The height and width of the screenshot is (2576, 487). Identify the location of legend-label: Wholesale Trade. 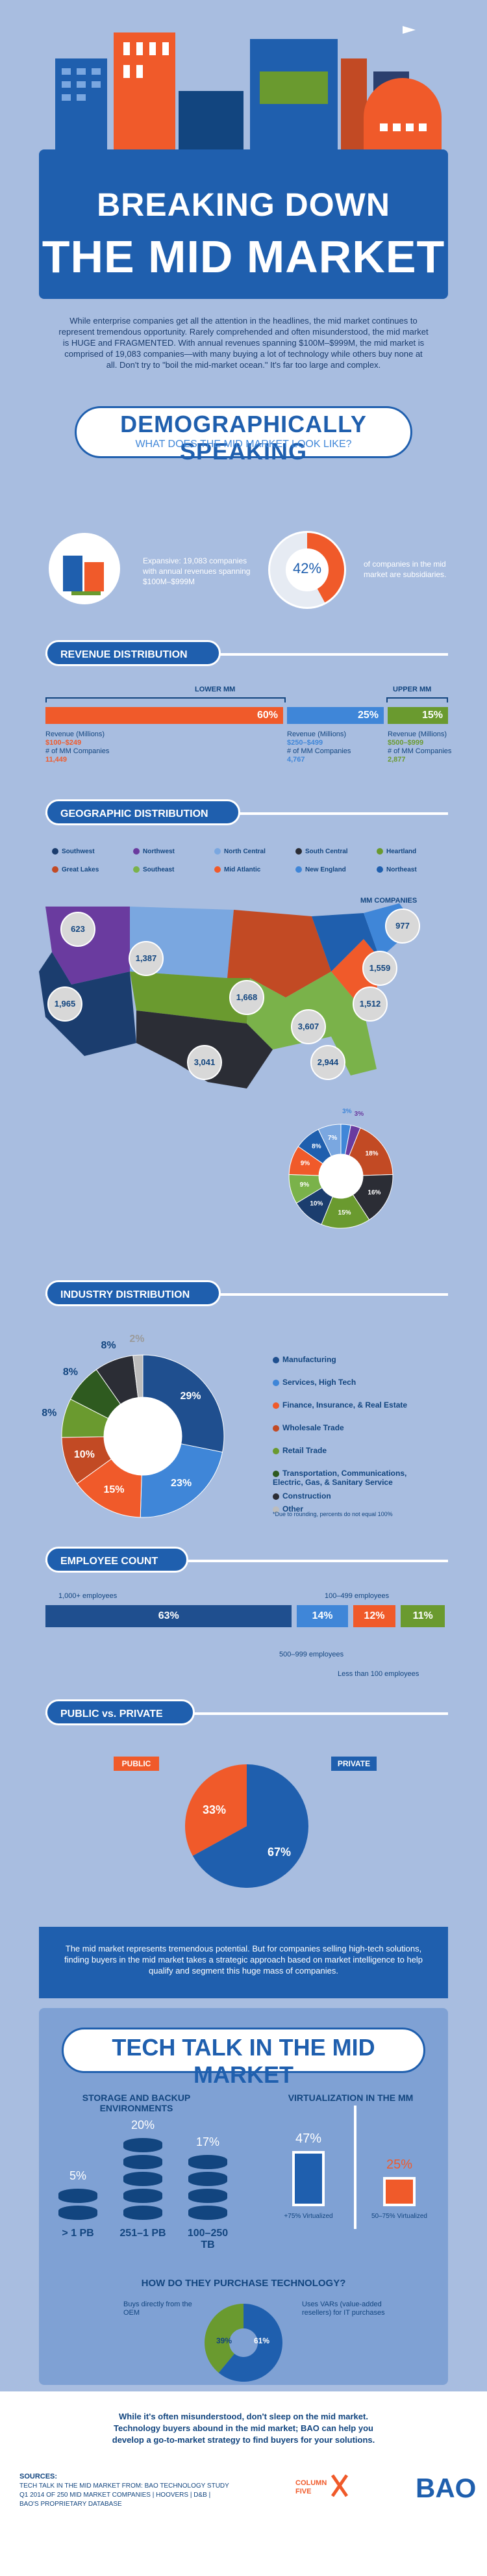
(313, 1427).